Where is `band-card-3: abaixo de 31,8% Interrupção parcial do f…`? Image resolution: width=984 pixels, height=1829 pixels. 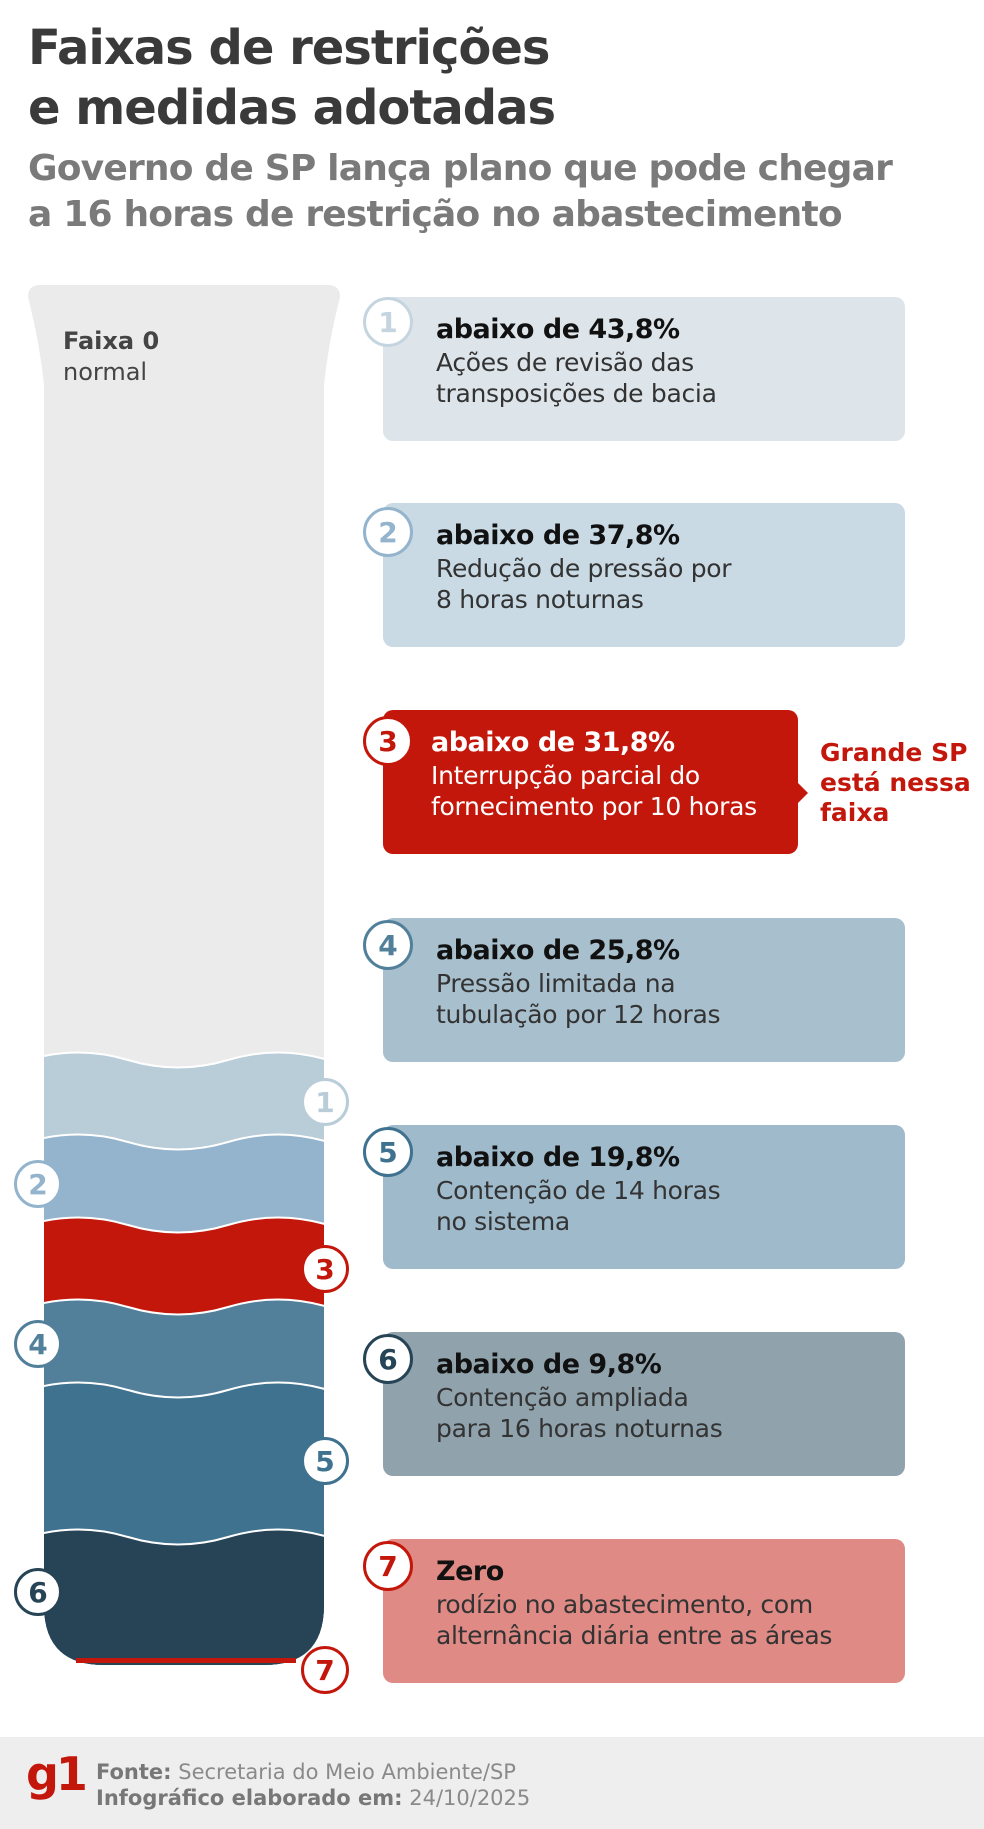
band-card-3: abaixo de 31,8% Interrupção parcial do f… is located at coordinates (590, 782).